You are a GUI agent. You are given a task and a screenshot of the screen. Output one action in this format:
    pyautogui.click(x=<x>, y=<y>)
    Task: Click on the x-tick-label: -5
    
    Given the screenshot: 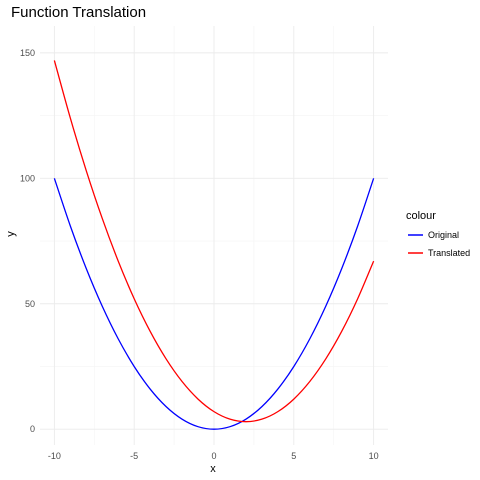 What is the action you would take?
    pyautogui.click(x=134, y=456)
    